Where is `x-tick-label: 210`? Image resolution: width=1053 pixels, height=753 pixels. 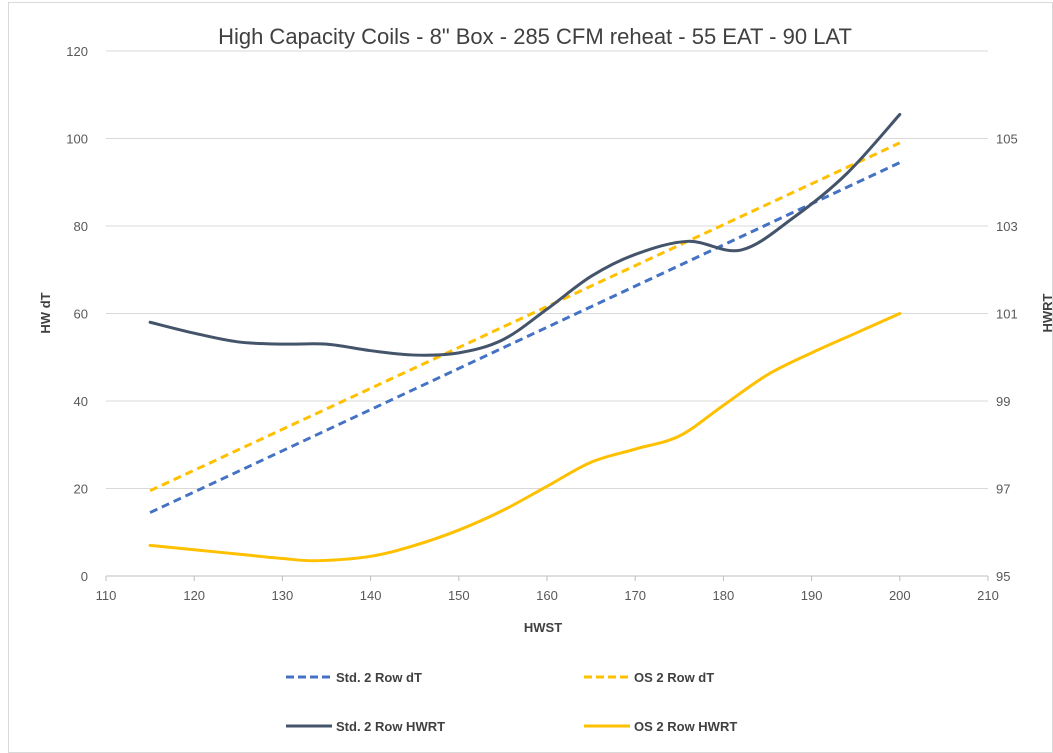
x-tick-label: 210 is located at coordinates (988, 595).